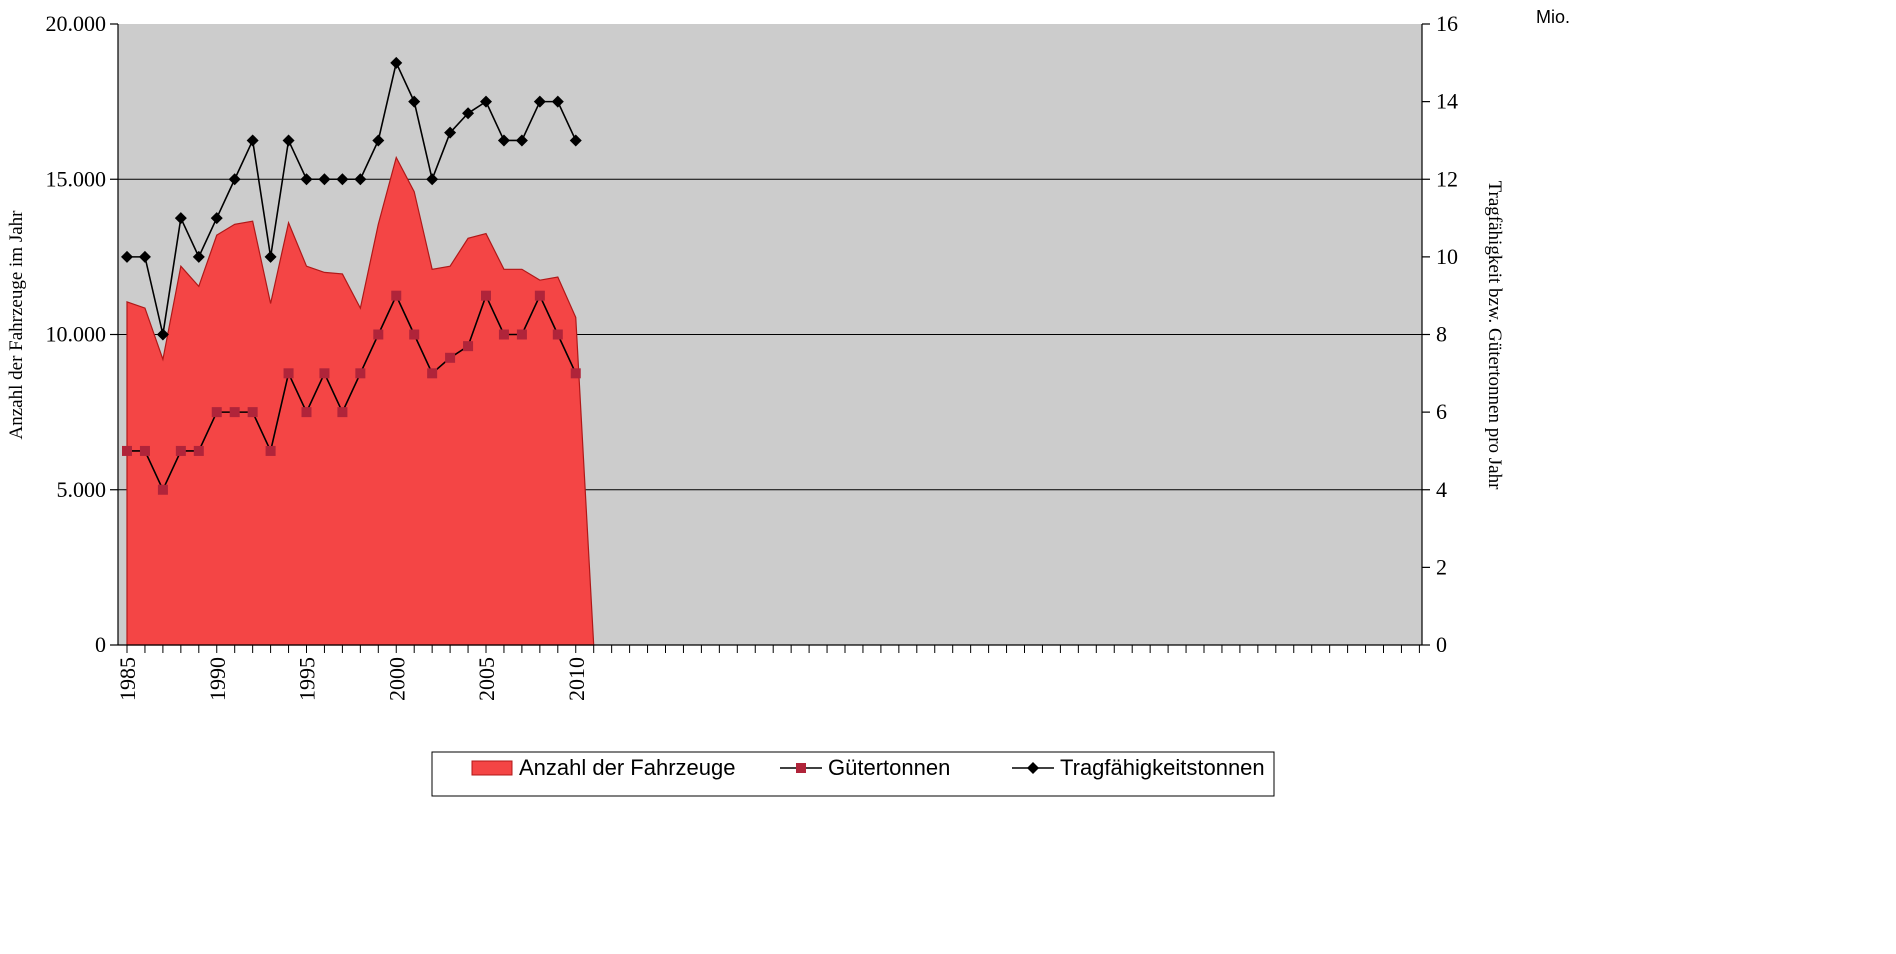  Describe the element at coordinates (1447, 256) in the screenshot. I see `y-right-tick-label: 10` at that location.